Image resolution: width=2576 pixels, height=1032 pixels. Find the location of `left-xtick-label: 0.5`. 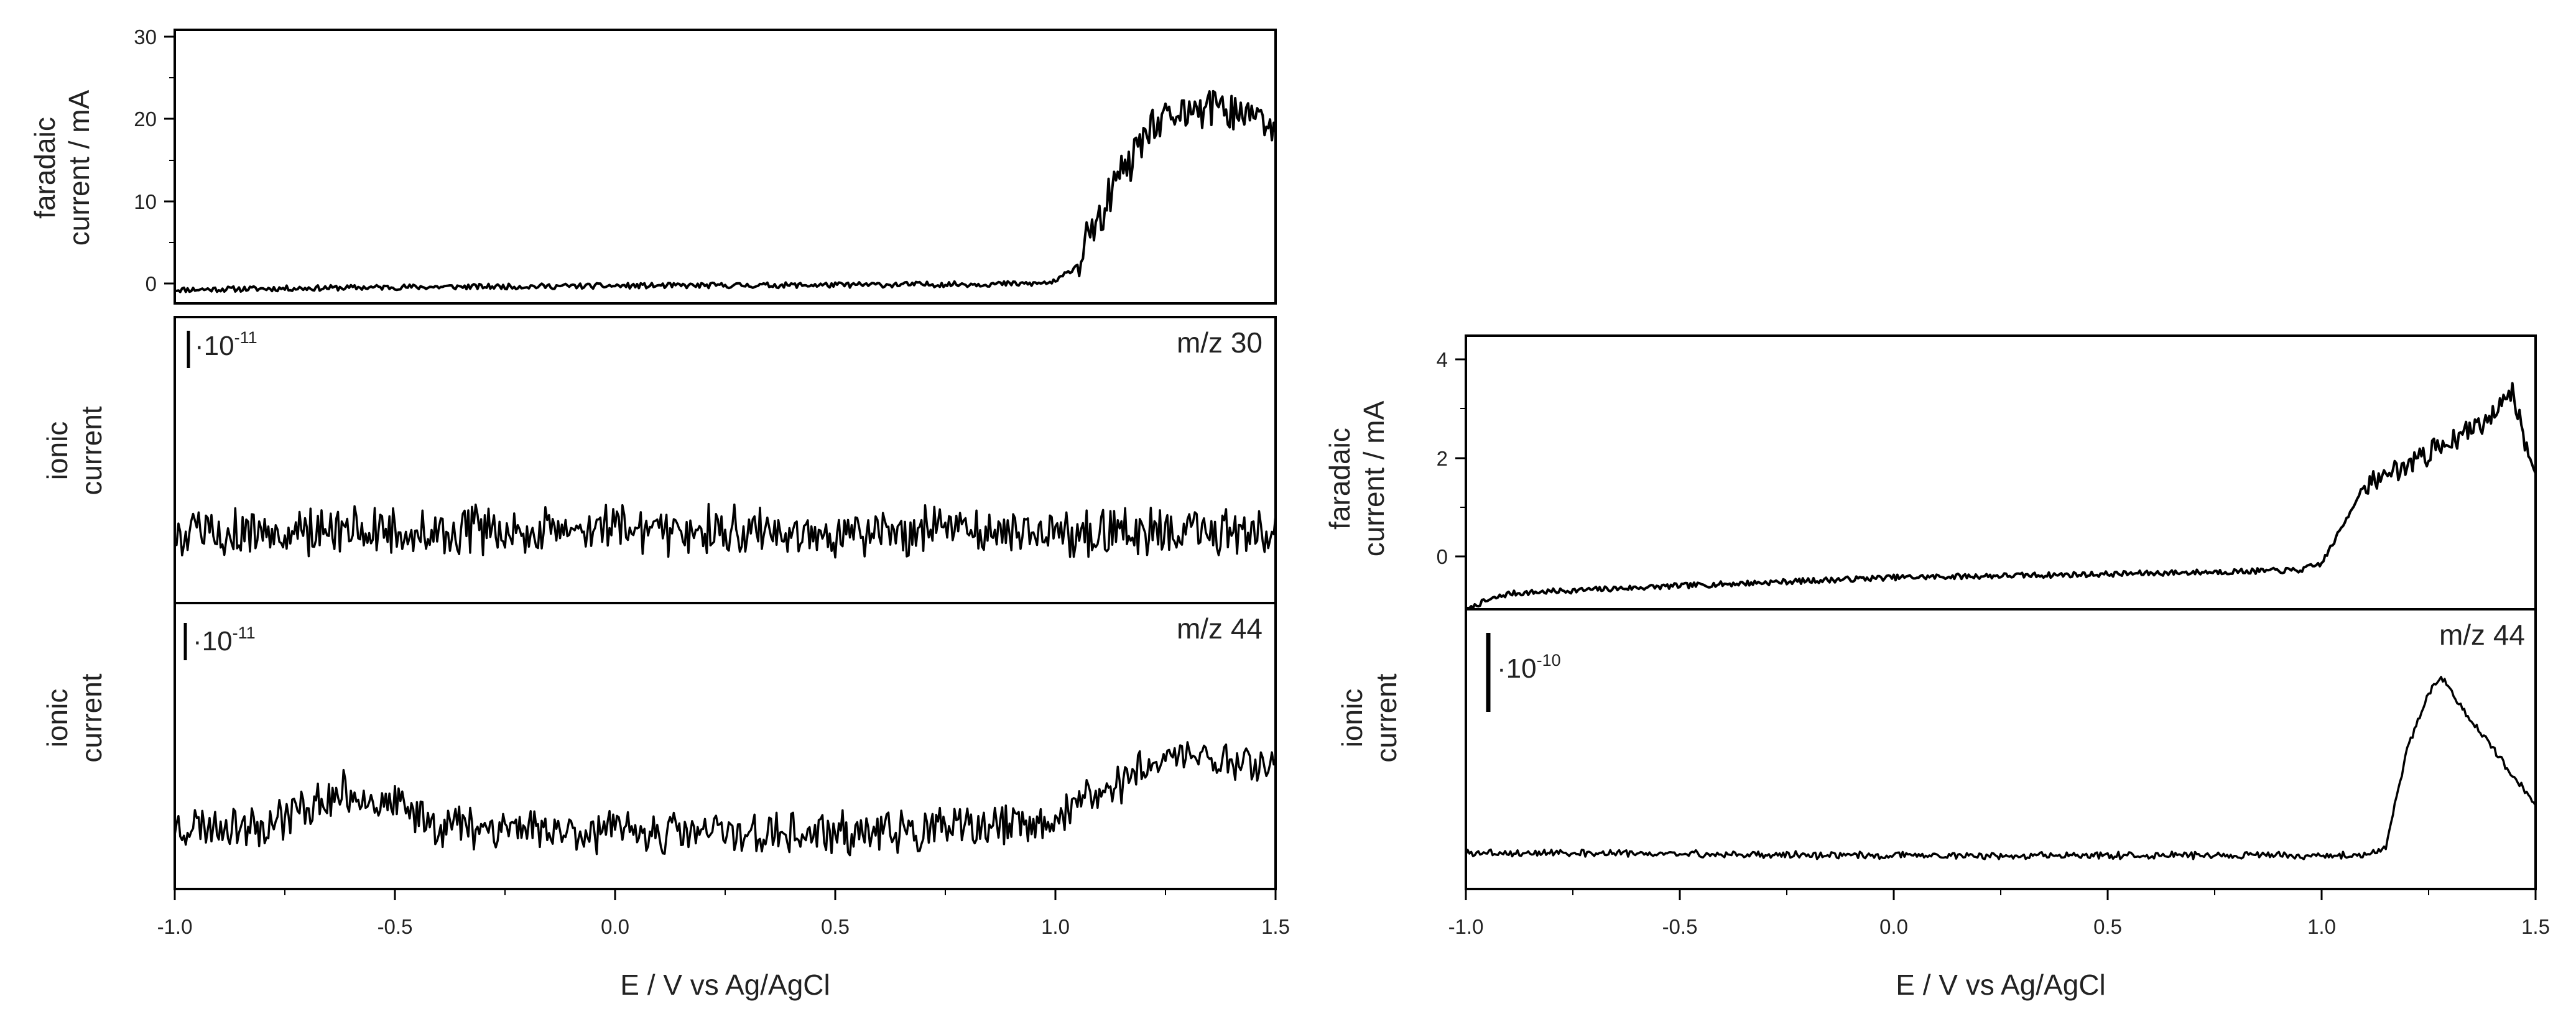

left-xtick-label: 0.5 is located at coordinates (835, 926).